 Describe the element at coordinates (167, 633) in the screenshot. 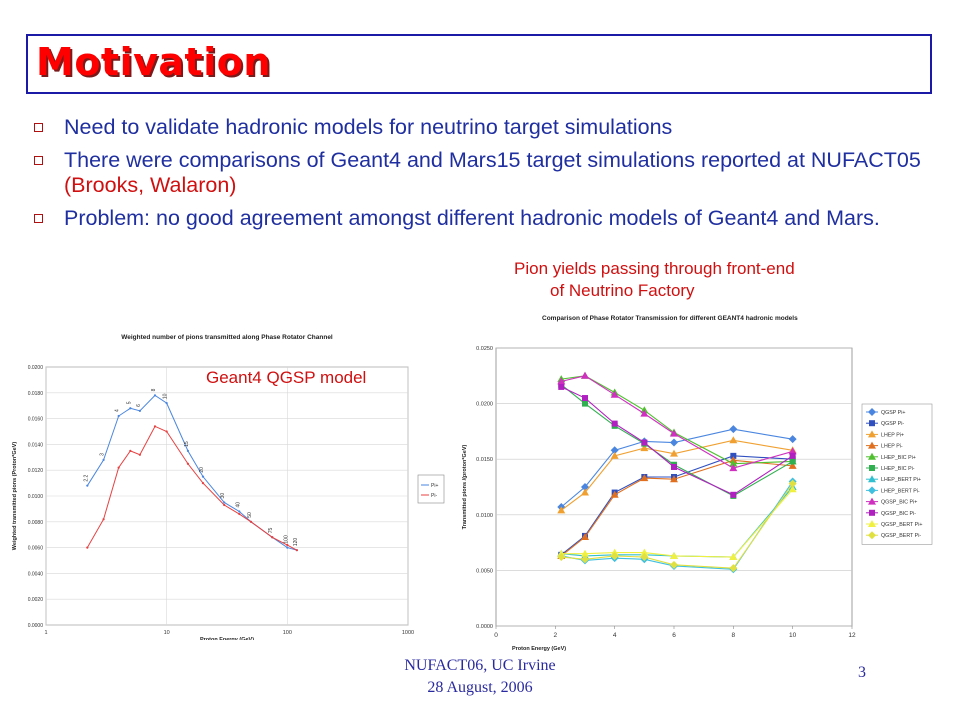

I see `chart1-xtick-label: 10` at that location.